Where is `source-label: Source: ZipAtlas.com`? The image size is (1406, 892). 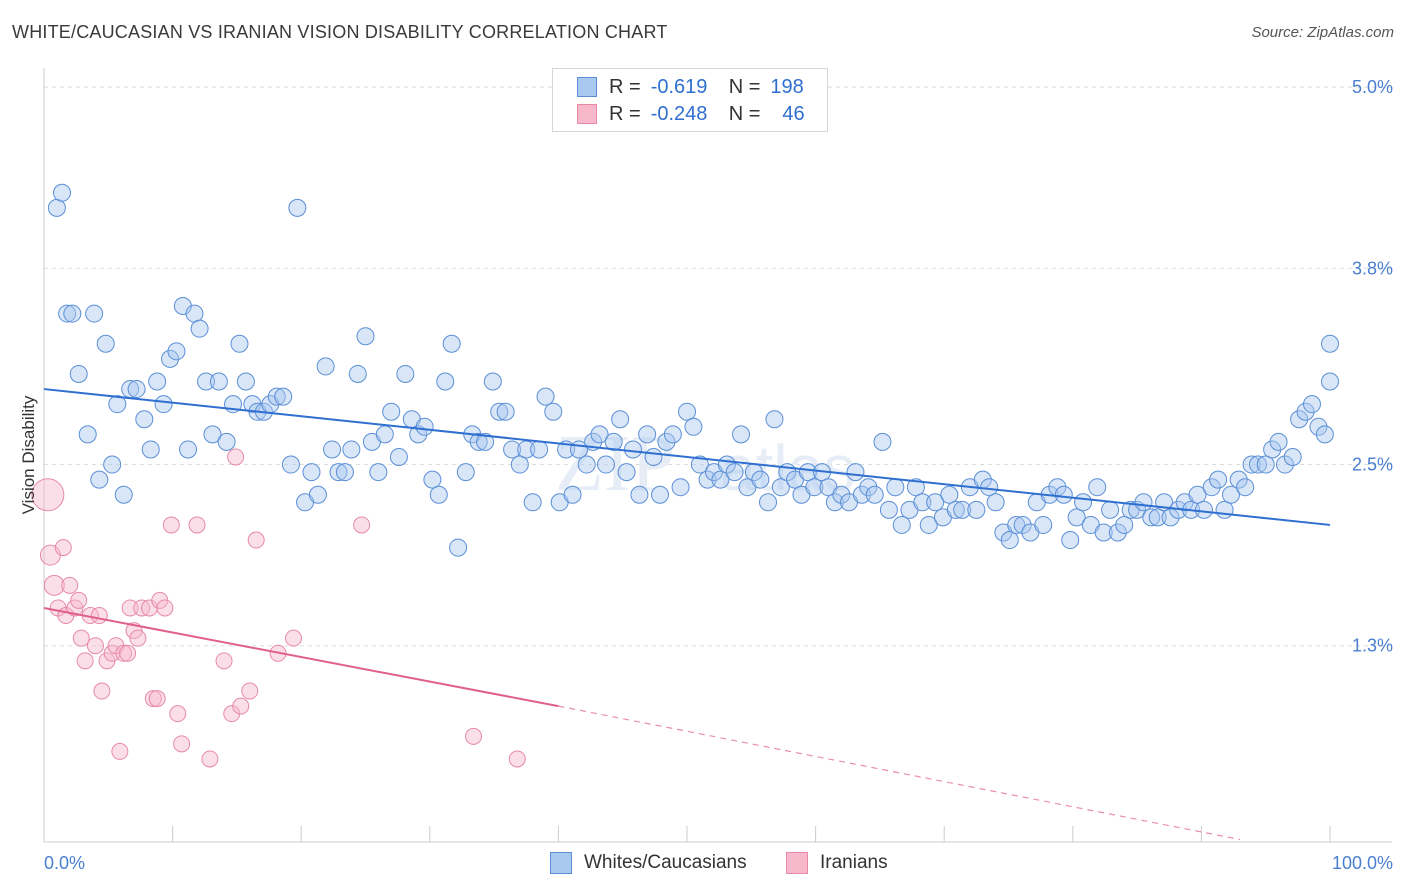 source-label: Source: ZipAtlas.com is located at coordinates (1322, 32).